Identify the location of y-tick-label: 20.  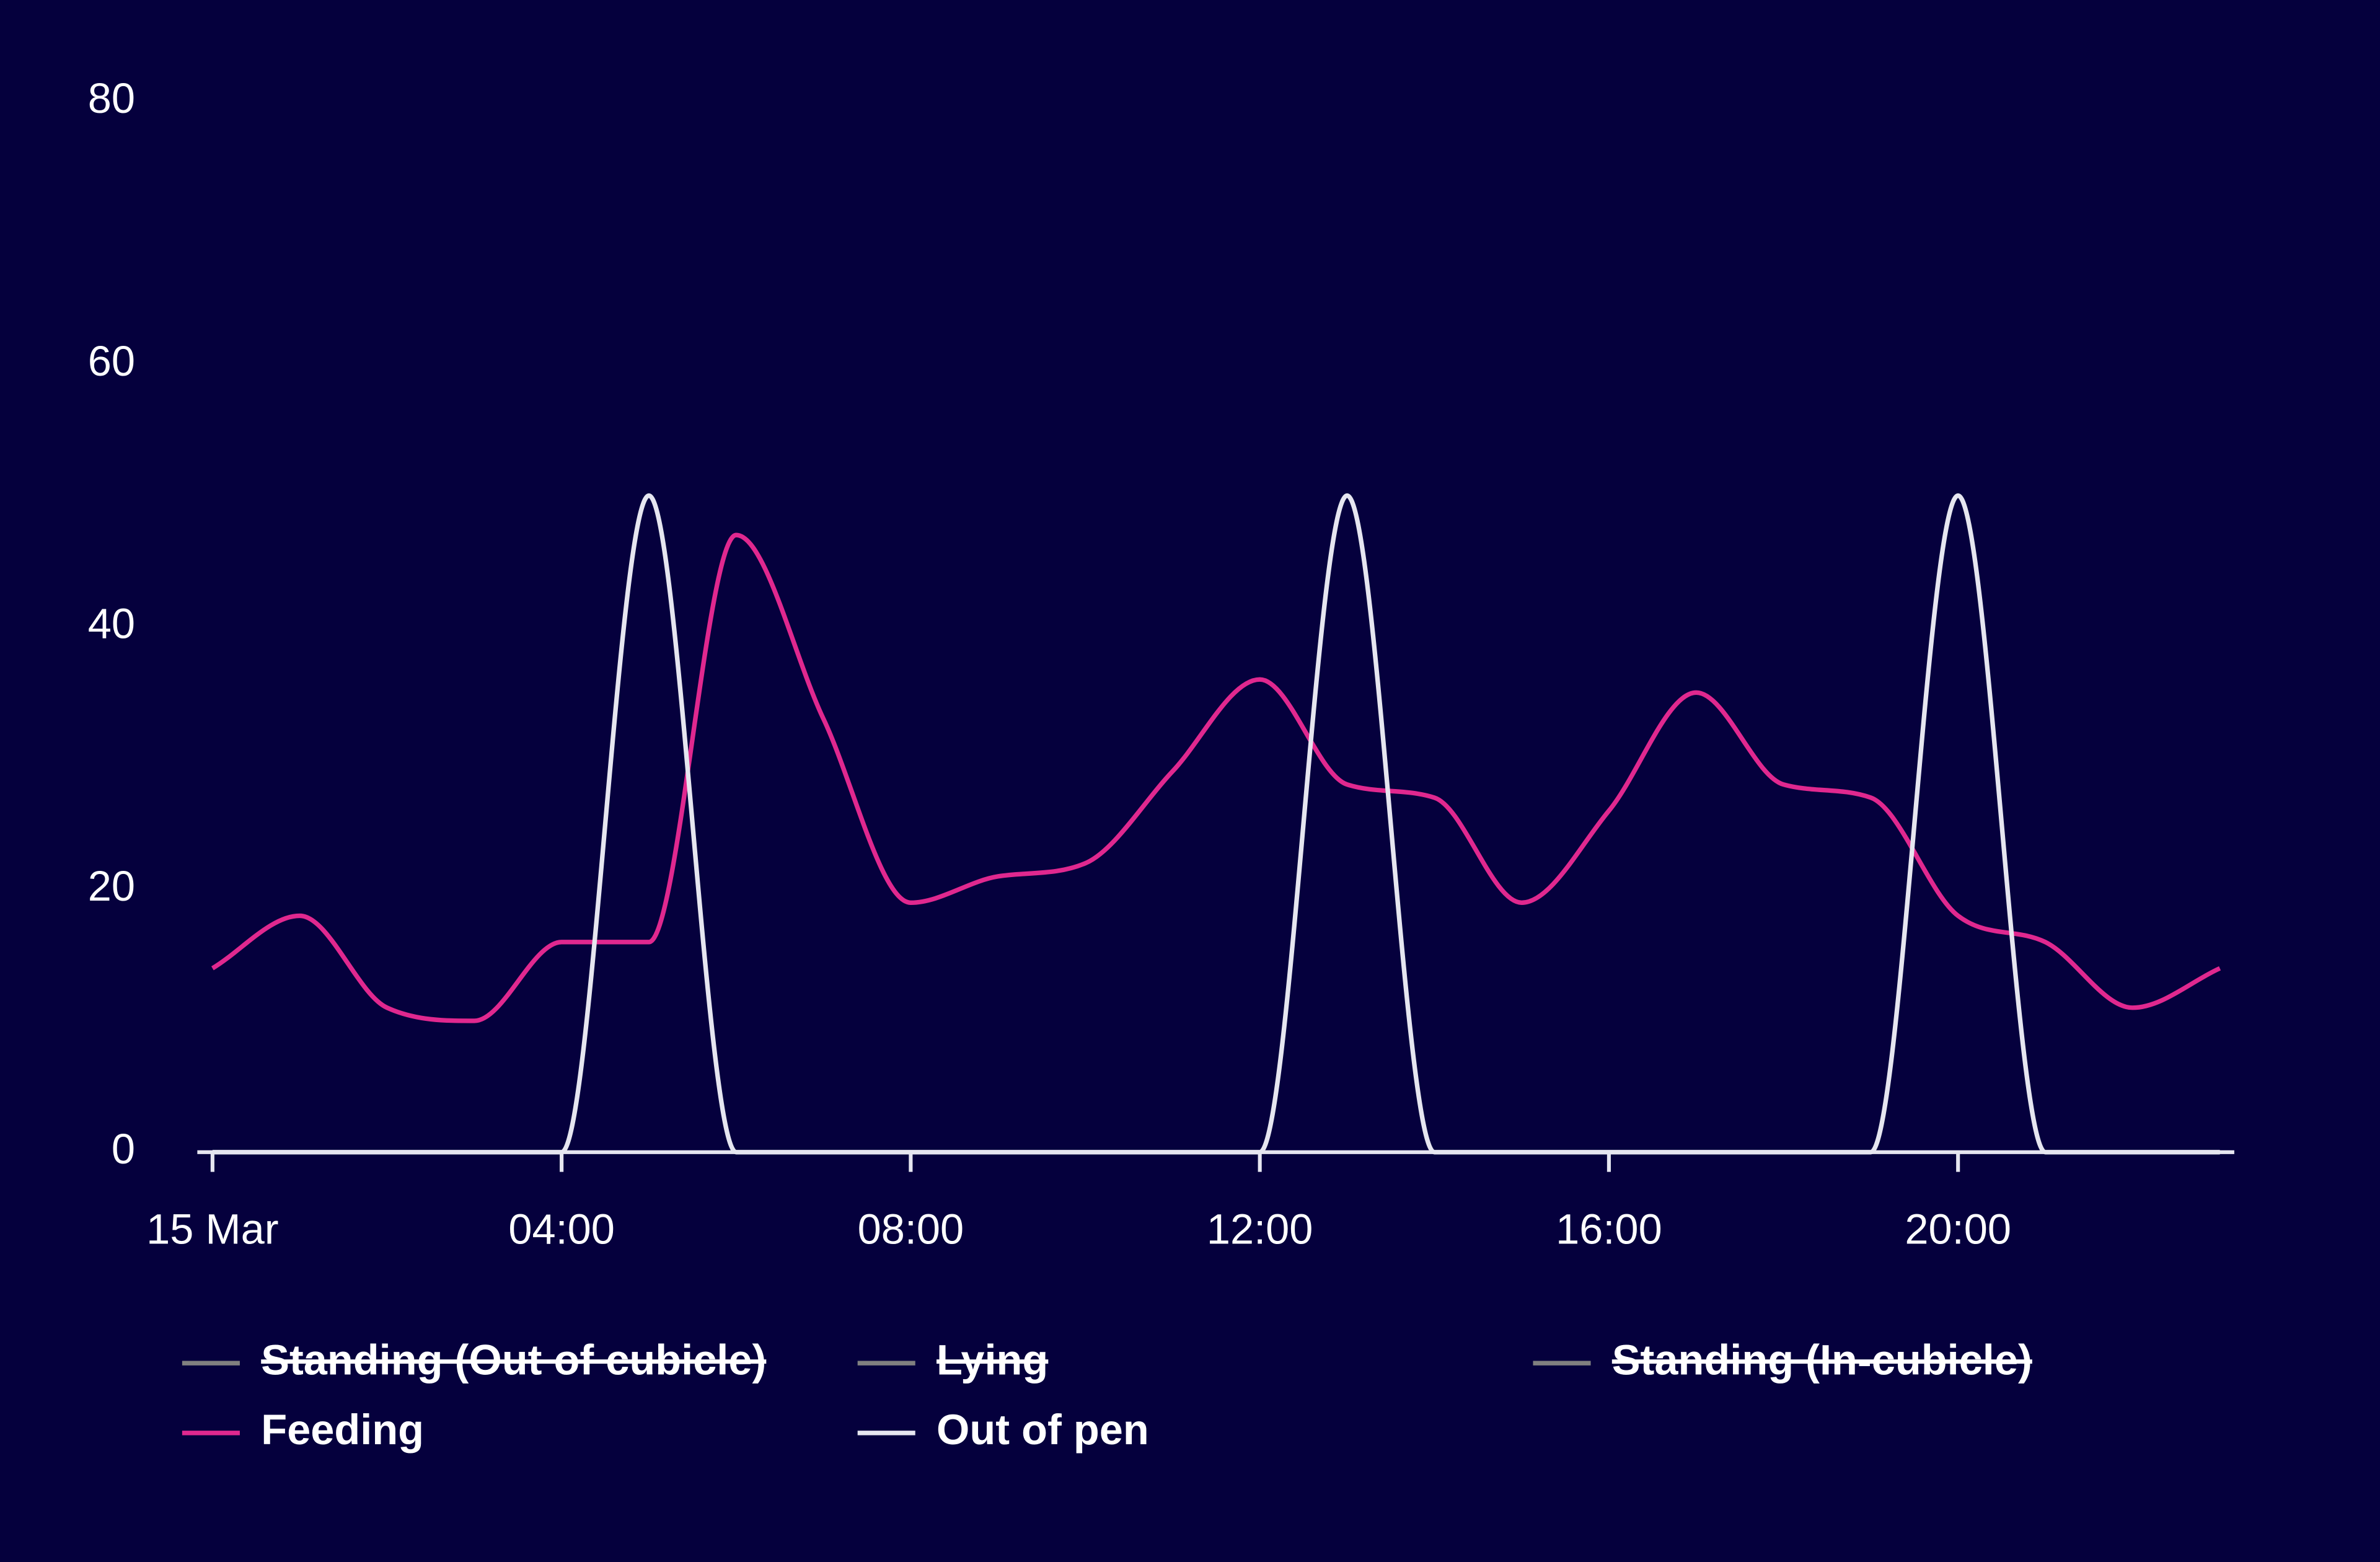
(111, 886).